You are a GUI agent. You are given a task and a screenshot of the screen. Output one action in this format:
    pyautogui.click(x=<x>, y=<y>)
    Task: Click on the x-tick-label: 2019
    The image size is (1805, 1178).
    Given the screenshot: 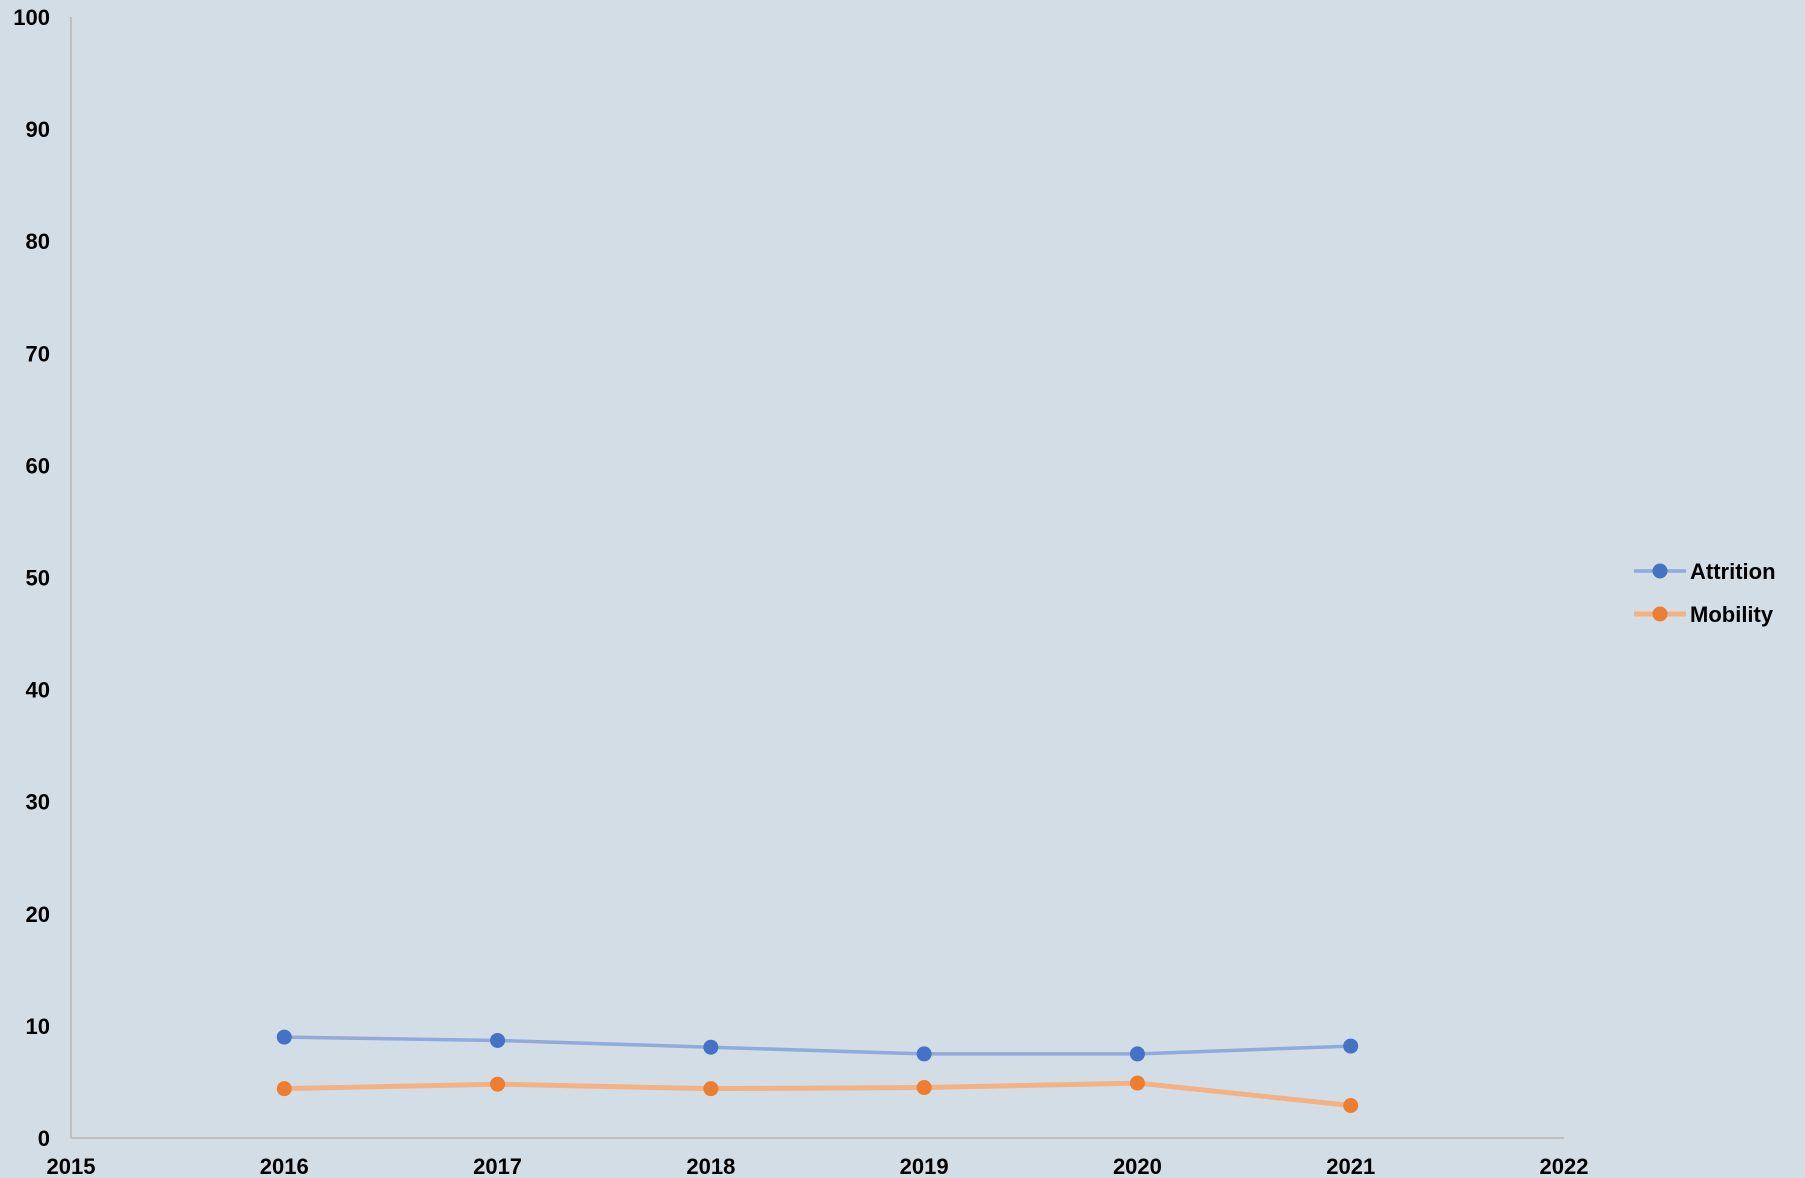 What is the action you would take?
    pyautogui.click(x=924, y=1166)
    